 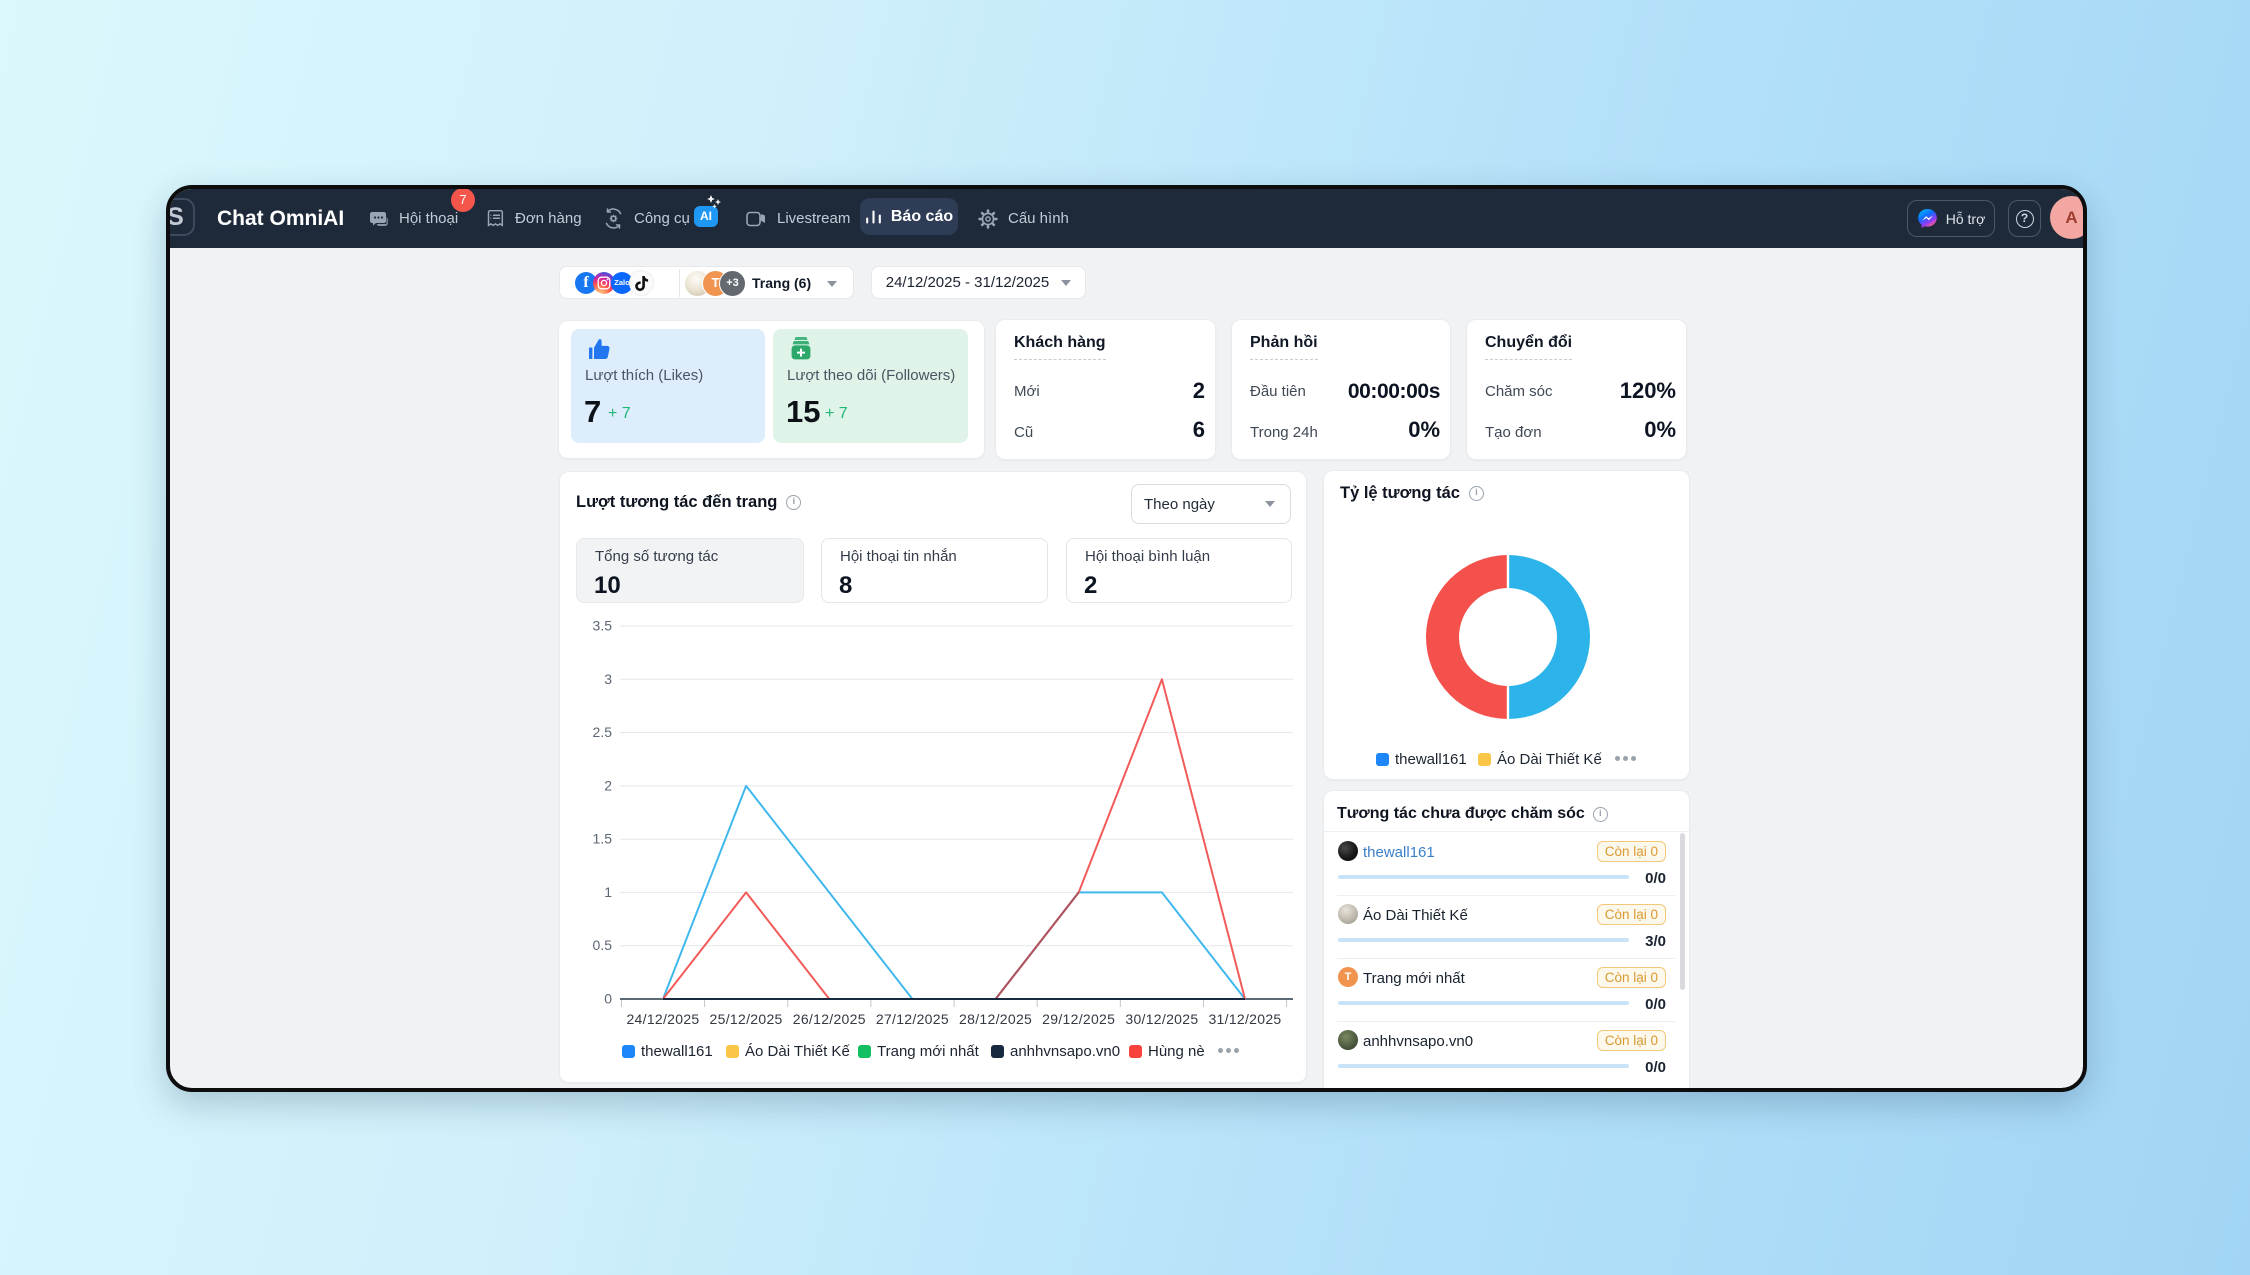 What do you see at coordinates (603, 839) in the screenshot?
I see `svg-text: 1.5` at bounding box center [603, 839].